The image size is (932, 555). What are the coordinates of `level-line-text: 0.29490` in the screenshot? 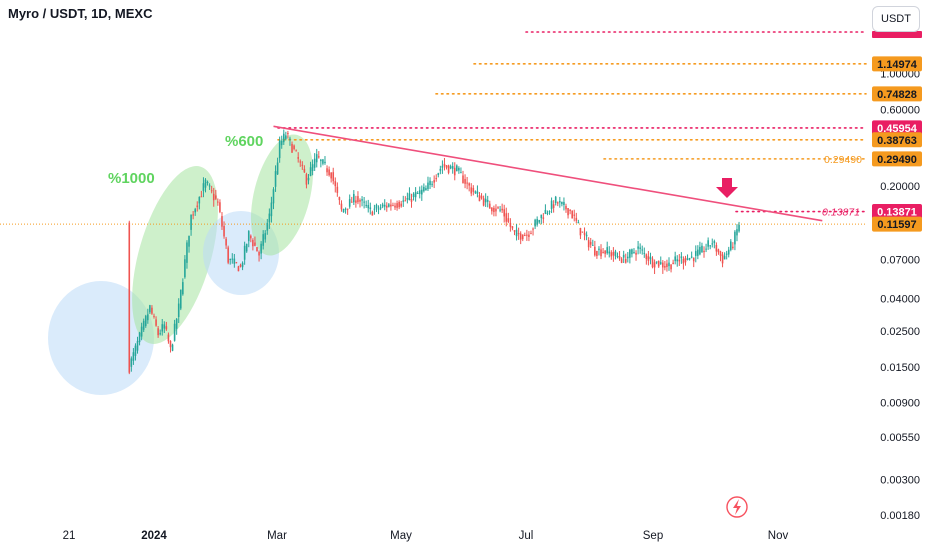 It's located at (843, 160).